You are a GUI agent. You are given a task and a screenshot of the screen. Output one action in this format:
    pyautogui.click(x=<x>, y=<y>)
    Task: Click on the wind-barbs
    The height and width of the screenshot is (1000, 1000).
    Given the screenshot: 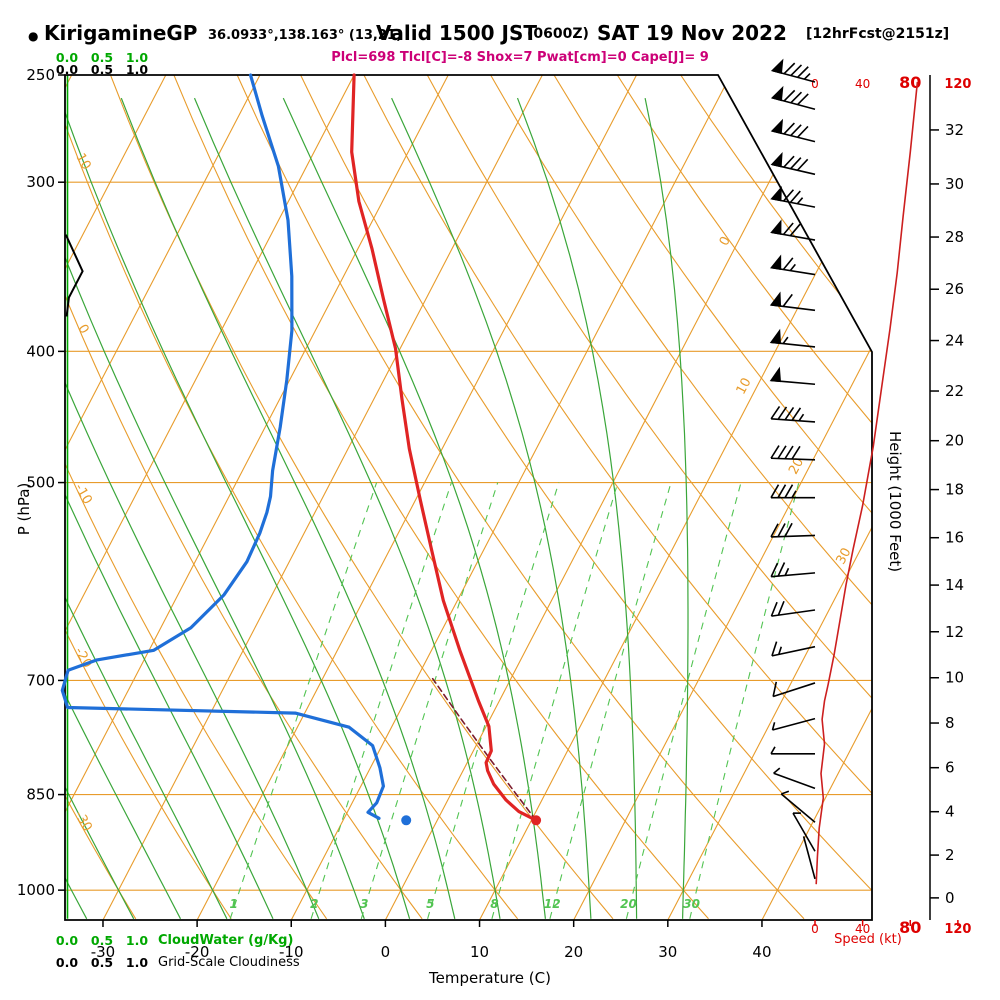 What is the action you would take?
    pyautogui.click(x=792, y=469)
    